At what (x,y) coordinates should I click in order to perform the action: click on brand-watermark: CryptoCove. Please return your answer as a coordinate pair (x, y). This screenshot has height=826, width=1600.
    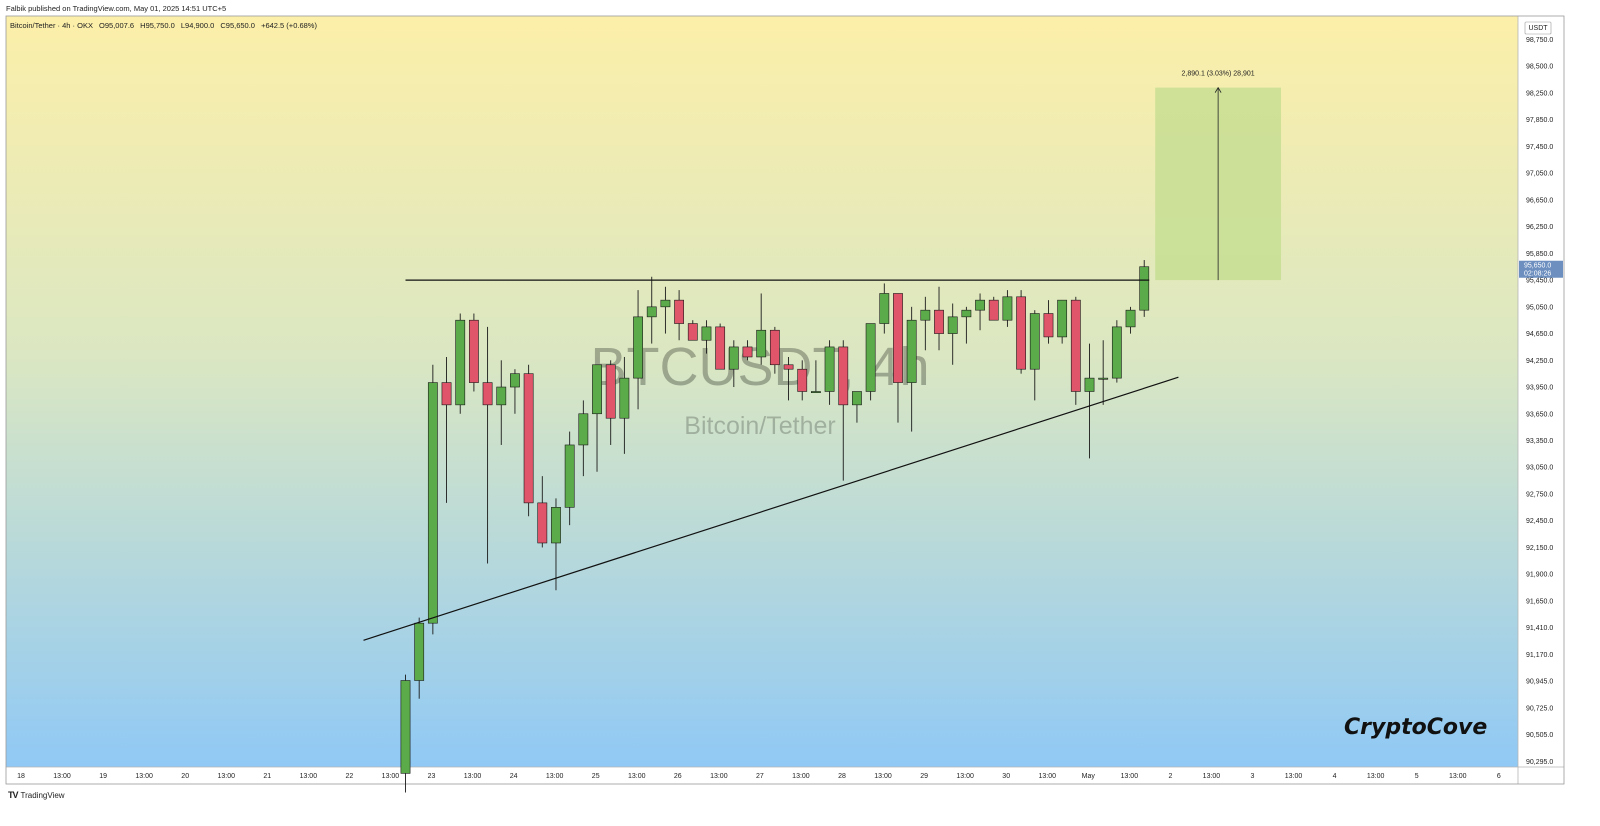
    Looking at the image, I should click on (1416, 727).